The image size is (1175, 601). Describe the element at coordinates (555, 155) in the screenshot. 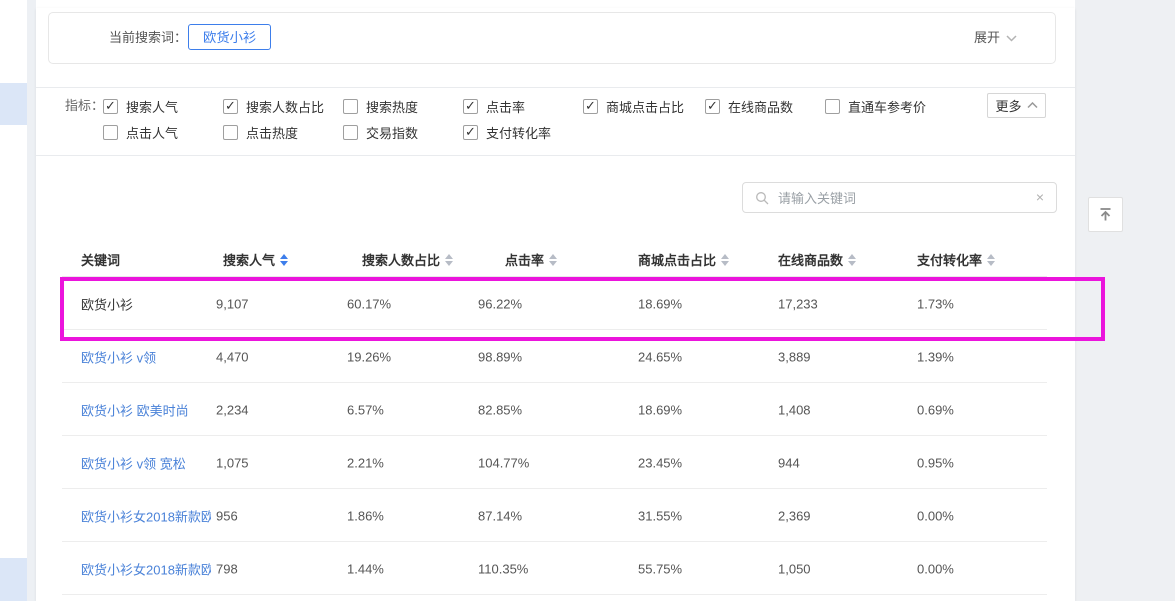

I see `section-divider` at that location.